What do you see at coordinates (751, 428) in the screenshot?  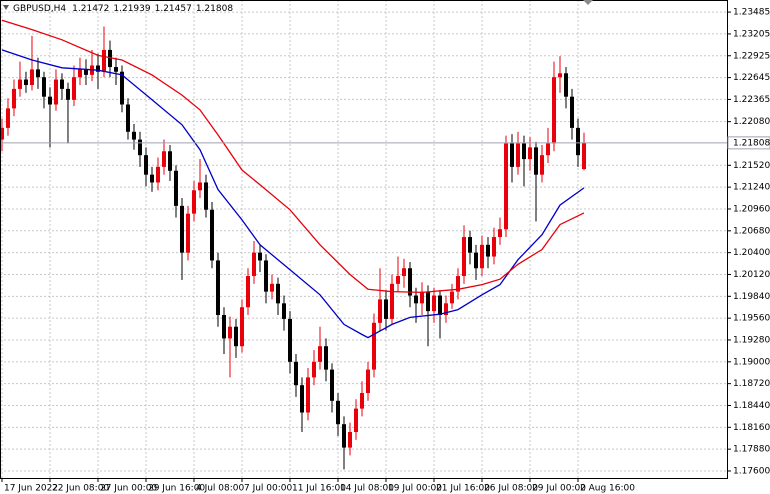 I see `y-tick-label: 1.18160` at bounding box center [751, 428].